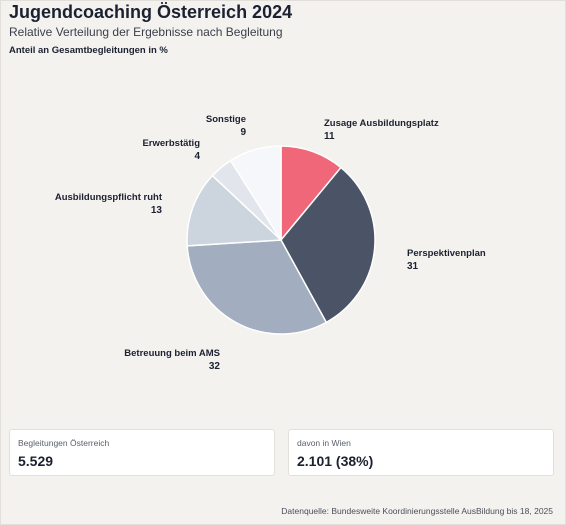 Image resolution: width=566 pixels, height=525 pixels. I want to click on slice-value-zusage-ausbildungsplatz: 11, so click(329, 136).